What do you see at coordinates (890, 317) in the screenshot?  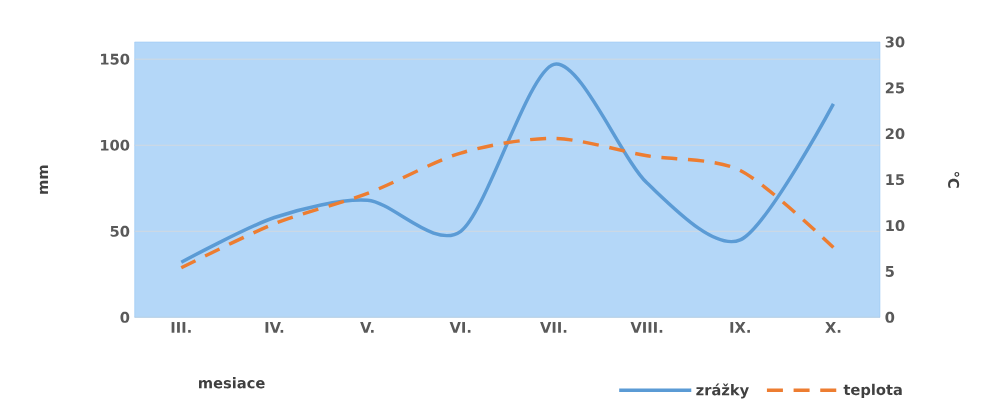 I see `y2-tick-label: 0` at bounding box center [890, 317].